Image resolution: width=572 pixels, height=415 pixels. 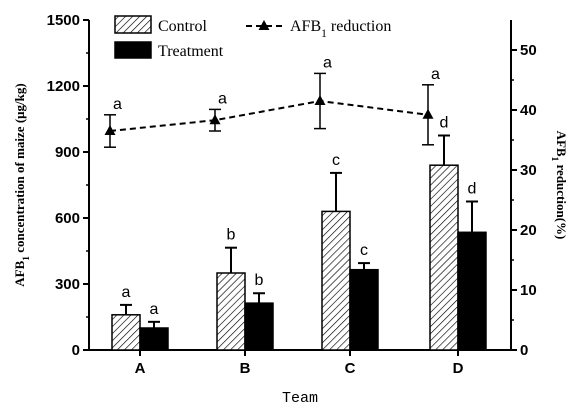 What do you see at coordinates (458, 368) in the screenshot?
I see `x-tick-label: D` at bounding box center [458, 368].